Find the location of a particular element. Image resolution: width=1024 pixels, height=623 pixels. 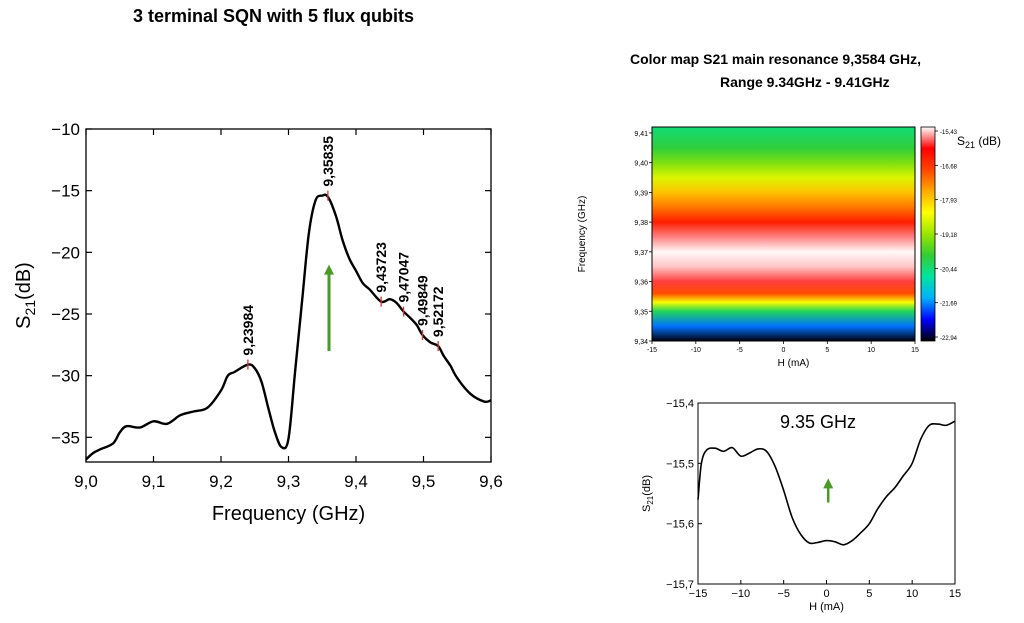

y-tick-label: −15,4 is located at coordinates (680, 404).